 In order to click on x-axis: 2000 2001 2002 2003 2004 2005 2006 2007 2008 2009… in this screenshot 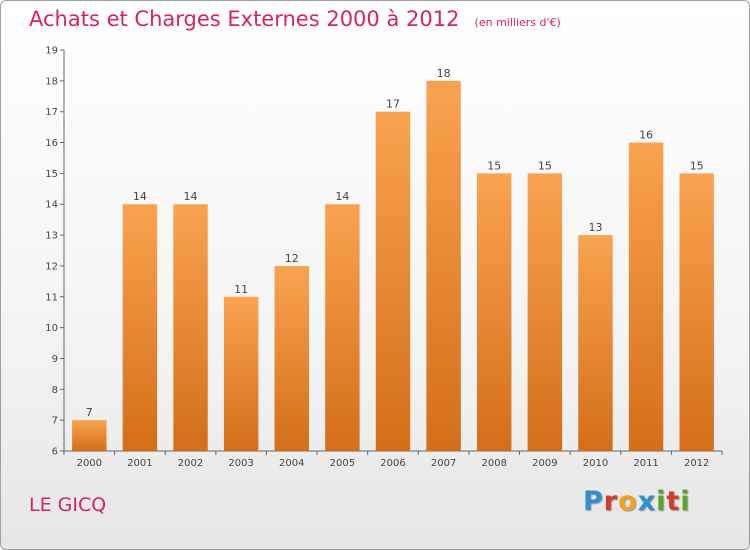, I will do `click(393, 459)`.